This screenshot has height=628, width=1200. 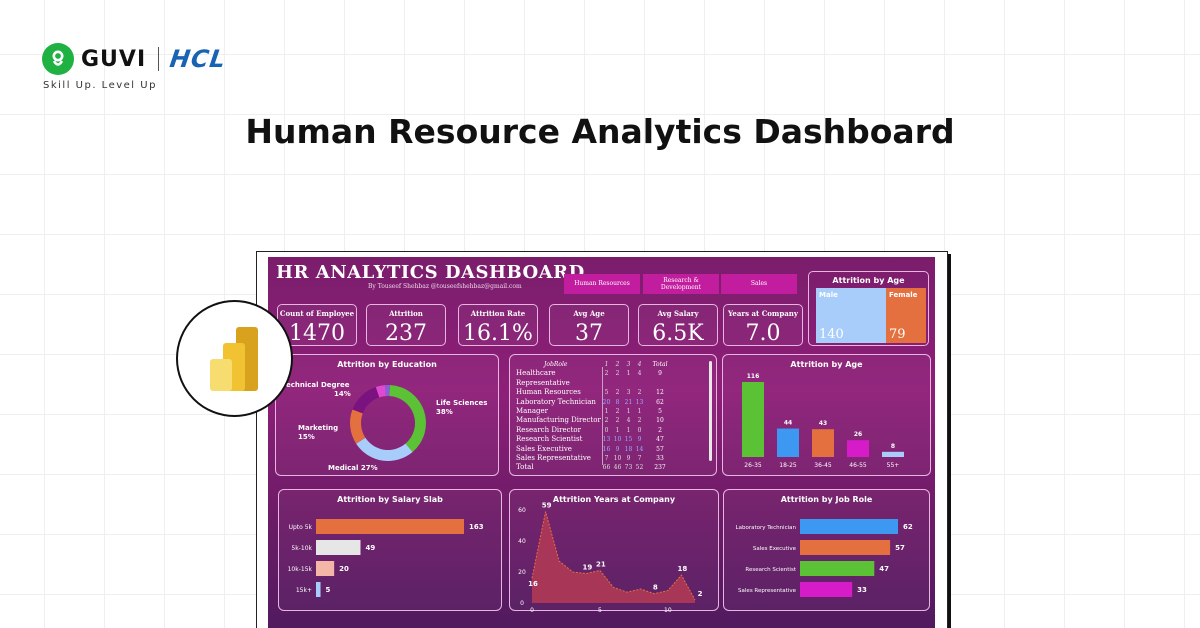 What do you see at coordinates (522, 510) in the screenshot?
I see `years-y-tick: 60` at bounding box center [522, 510].